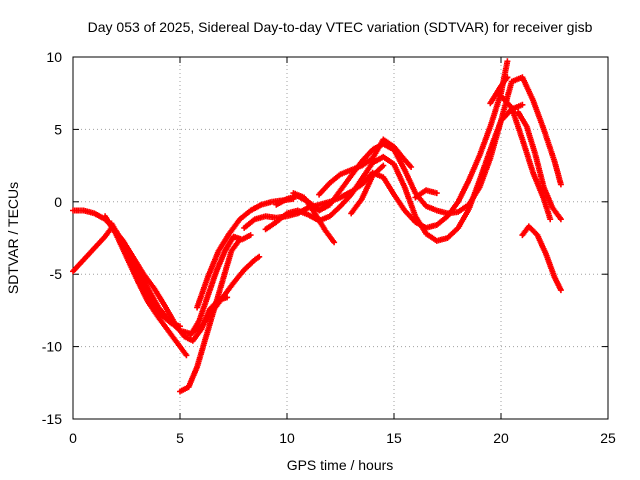  What do you see at coordinates (340, 465) in the screenshot?
I see `x-axis-label: GPS time / hours` at bounding box center [340, 465].